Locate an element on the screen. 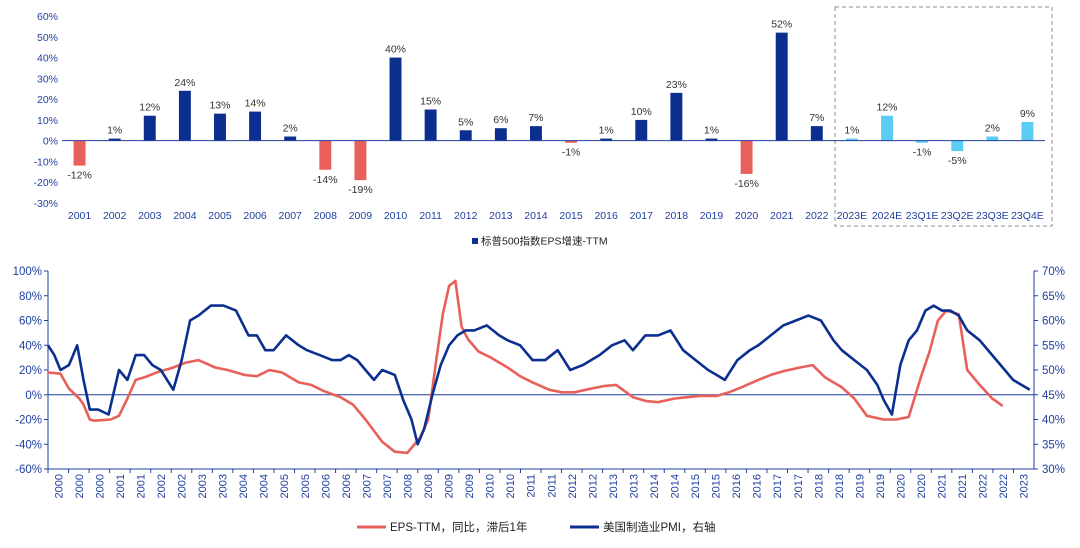  bar-value-label: -16% is located at coordinates (746, 184).